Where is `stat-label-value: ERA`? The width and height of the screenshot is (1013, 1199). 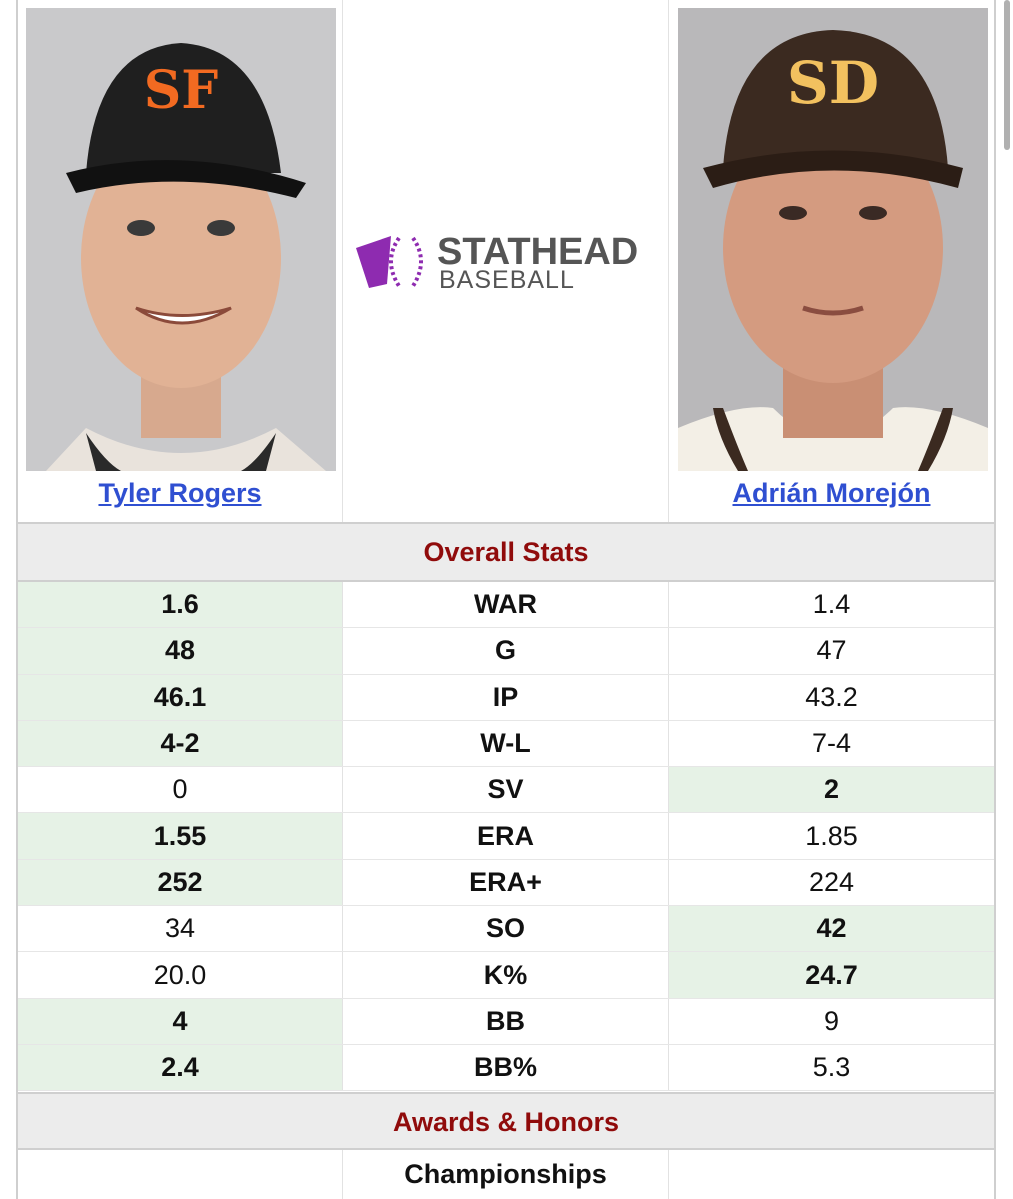 stat-label-value: ERA is located at coordinates (506, 836).